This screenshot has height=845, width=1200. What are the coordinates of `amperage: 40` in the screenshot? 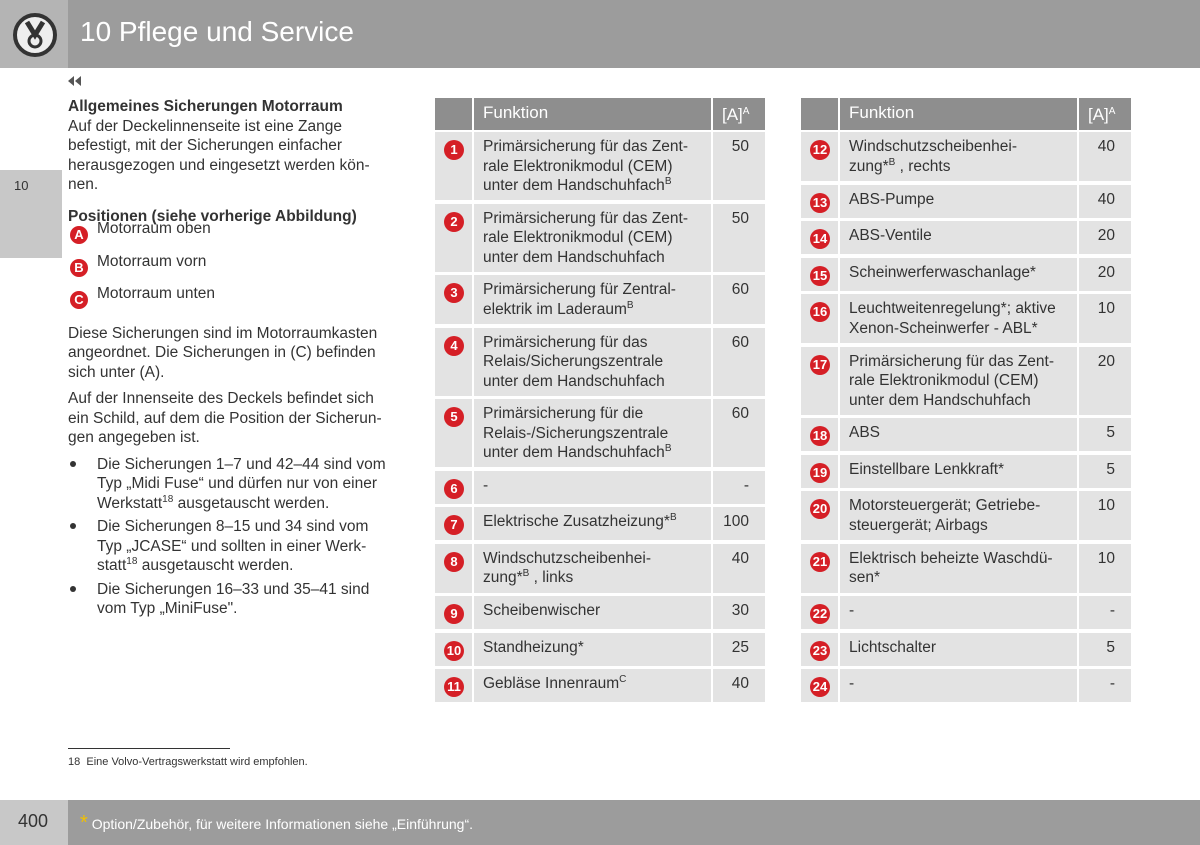 It's located at (740, 683).